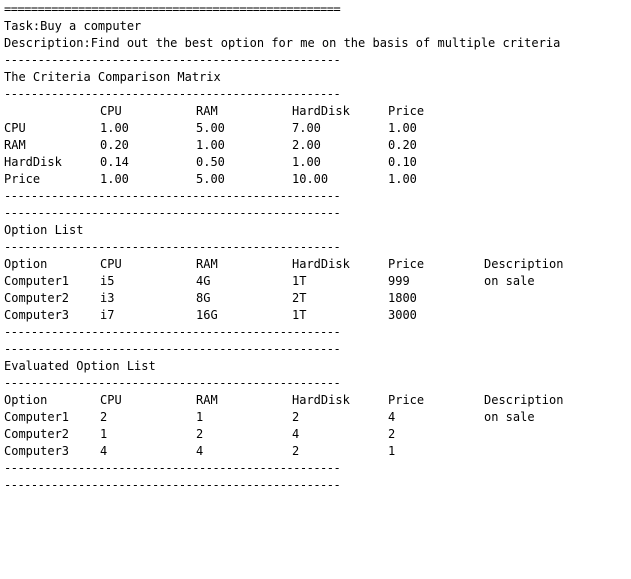 This screenshot has width=631, height=579. Describe the element at coordinates (112, 77) in the screenshot. I see `criteria-matrix-title: The Criteria Comparison Matrix` at that location.